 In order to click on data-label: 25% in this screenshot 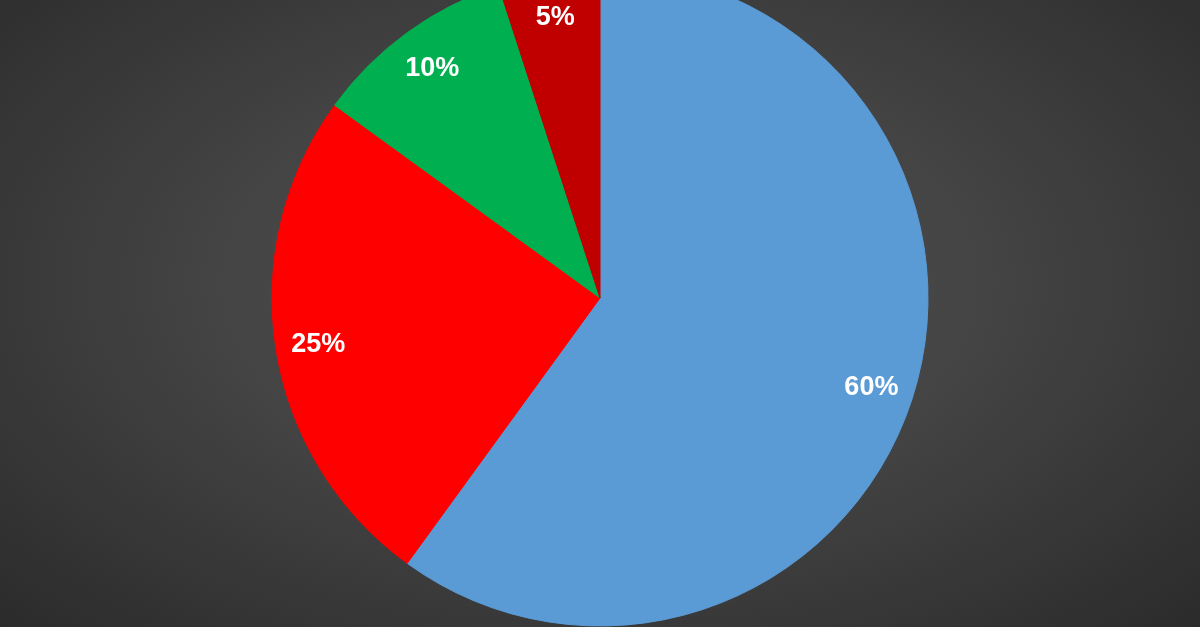, I will do `click(318, 342)`.